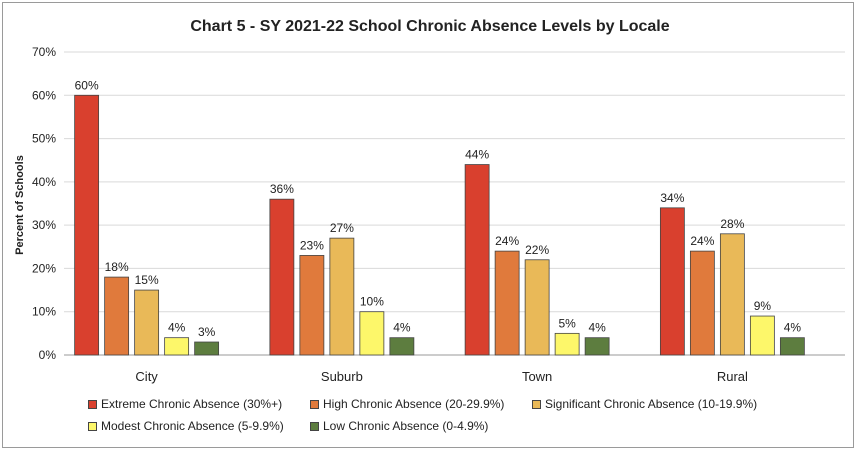 The height and width of the screenshot is (454, 860). What do you see at coordinates (314, 426) in the screenshot?
I see `legend-swatch-low` at bounding box center [314, 426].